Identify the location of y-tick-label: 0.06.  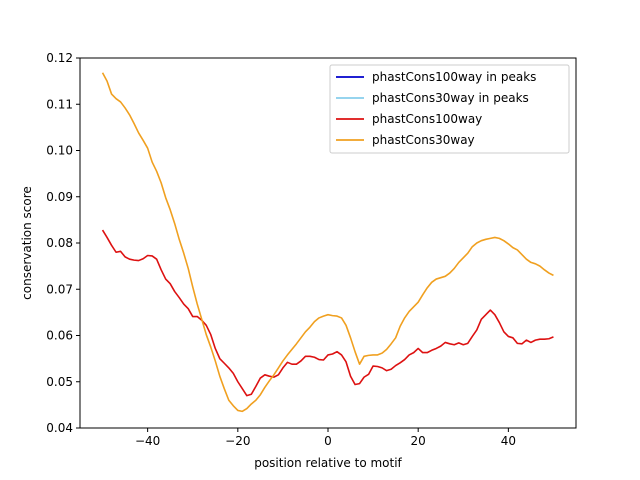
(59, 336).